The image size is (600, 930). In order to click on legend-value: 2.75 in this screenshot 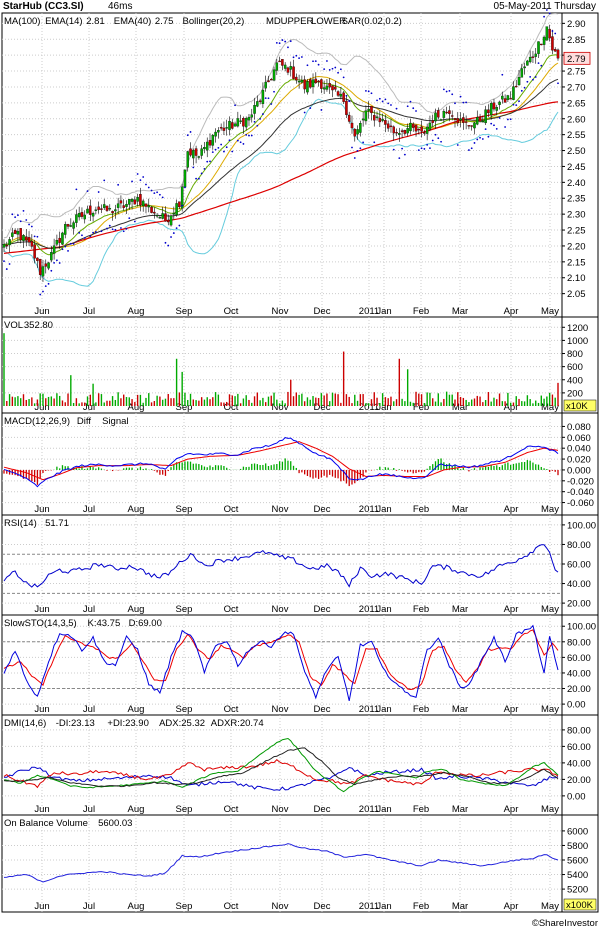, I will do `click(164, 21)`.